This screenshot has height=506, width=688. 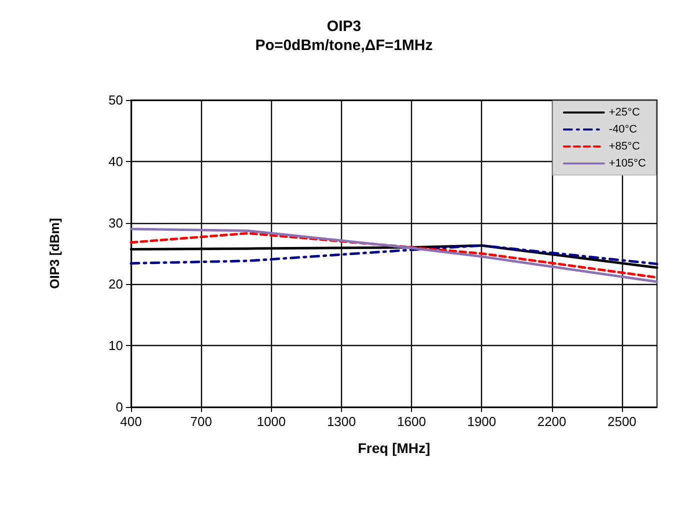 I want to click on y-tick-label: 10, so click(x=115, y=346).